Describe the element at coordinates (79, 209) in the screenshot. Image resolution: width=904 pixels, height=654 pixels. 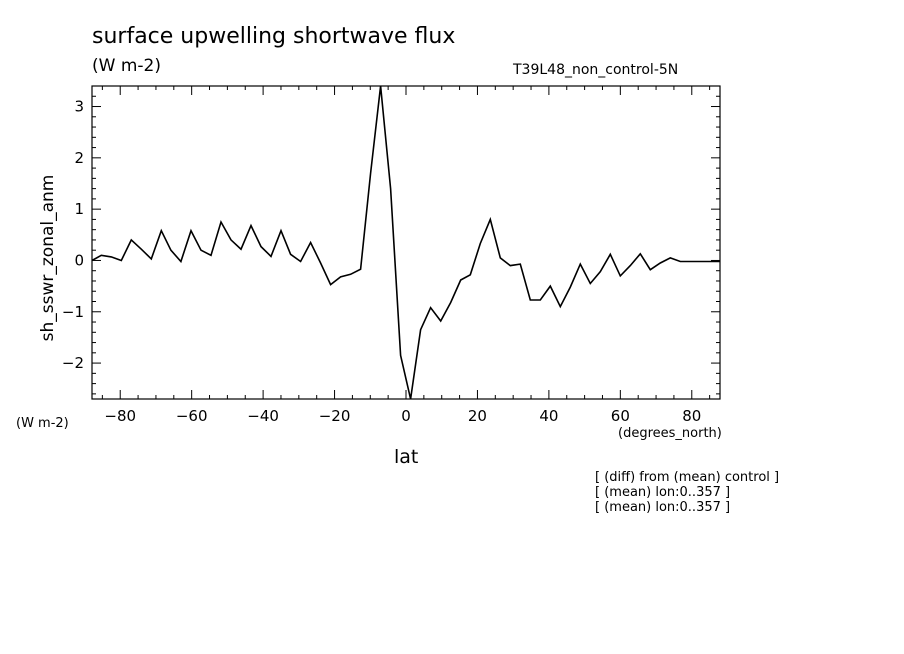
I see `y-tick-label: 1` at that location.